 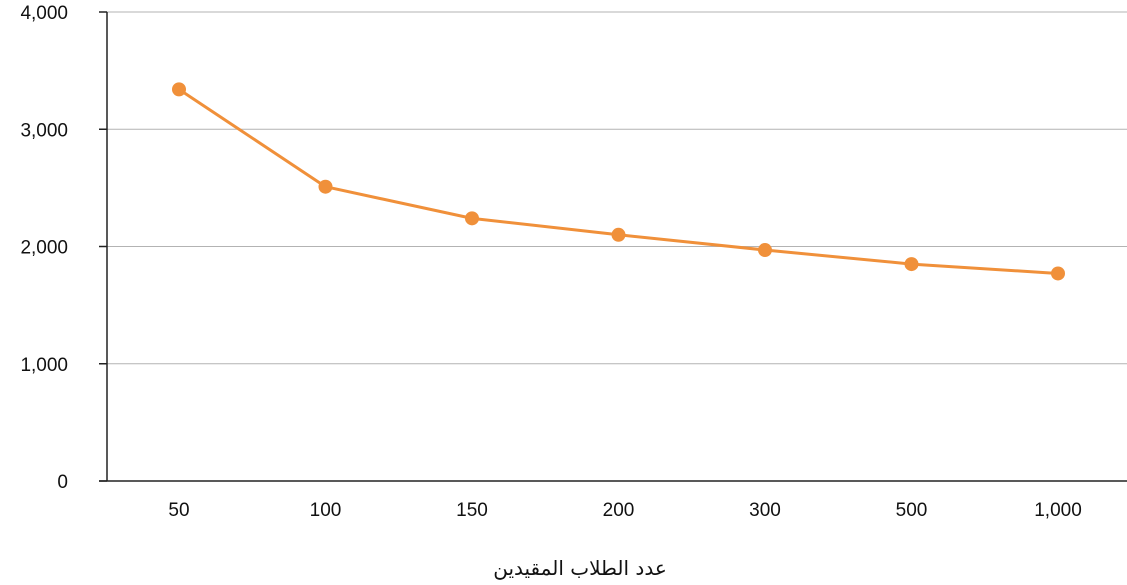 I want to click on x-tick-label: 50, so click(x=178, y=510).